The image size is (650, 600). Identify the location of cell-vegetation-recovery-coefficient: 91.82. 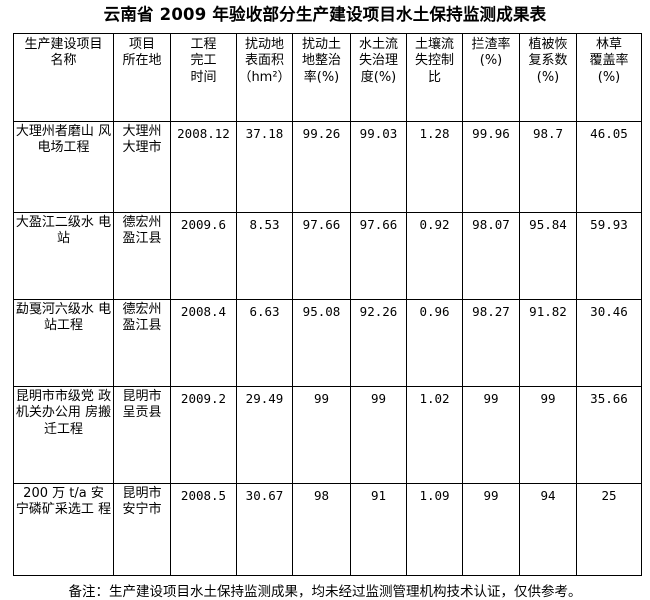
(548, 342).